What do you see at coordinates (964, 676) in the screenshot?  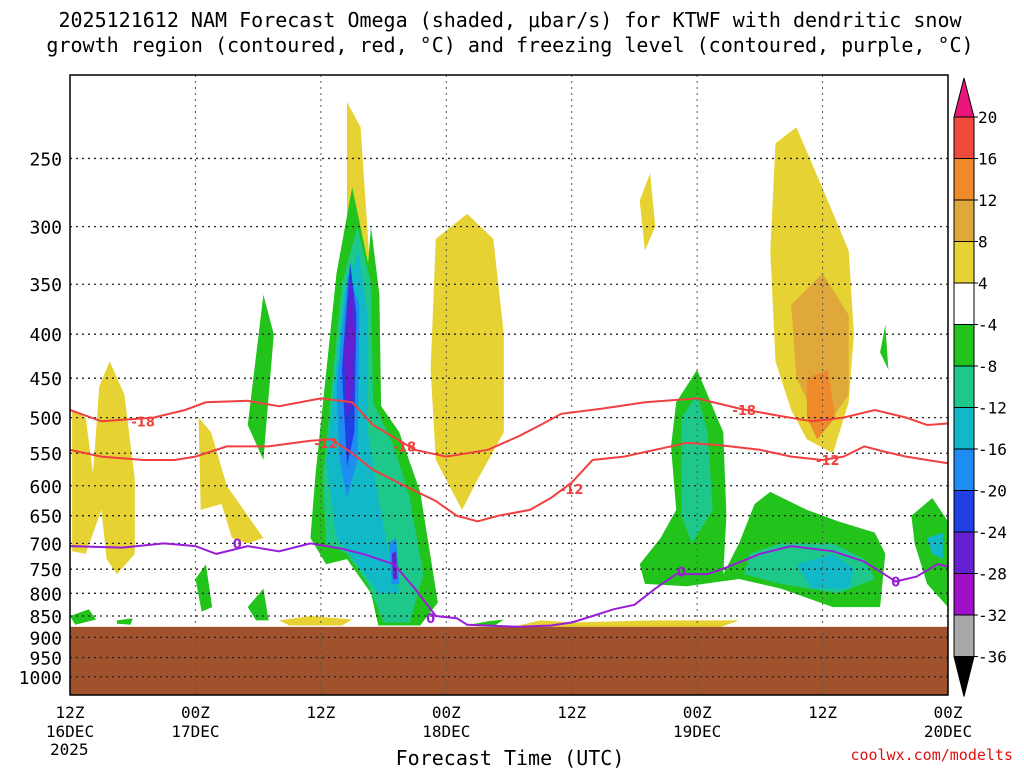 I see `colorbar-bottom-arrow` at bounding box center [964, 676].